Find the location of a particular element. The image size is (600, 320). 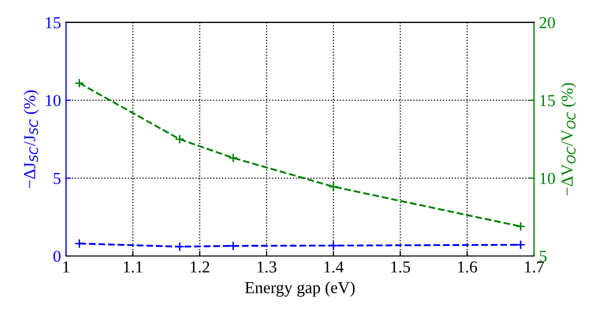

y-tick-label: 0 is located at coordinates (57, 256).